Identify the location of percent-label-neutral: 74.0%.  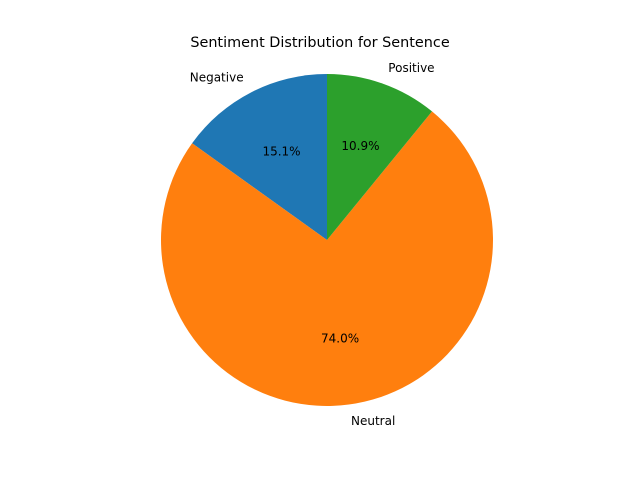
(340, 339).